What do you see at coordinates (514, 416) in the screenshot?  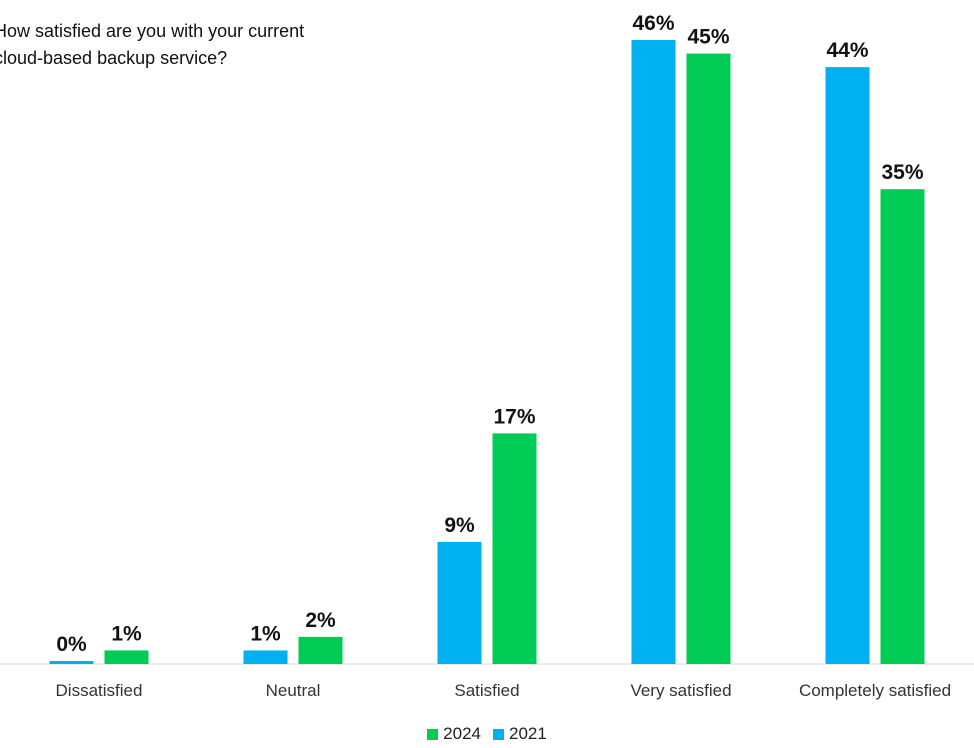 I see `data-label-satisfied-2024: 17%` at bounding box center [514, 416].